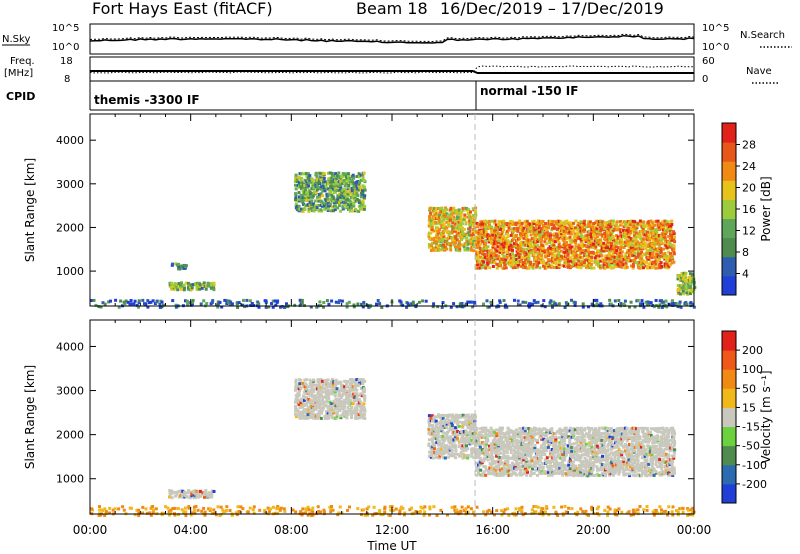 The width and height of the screenshot is (800, 554). Describe the element at coordinates (452, 436) in the screenshot. I see `velocity-region` at that location.